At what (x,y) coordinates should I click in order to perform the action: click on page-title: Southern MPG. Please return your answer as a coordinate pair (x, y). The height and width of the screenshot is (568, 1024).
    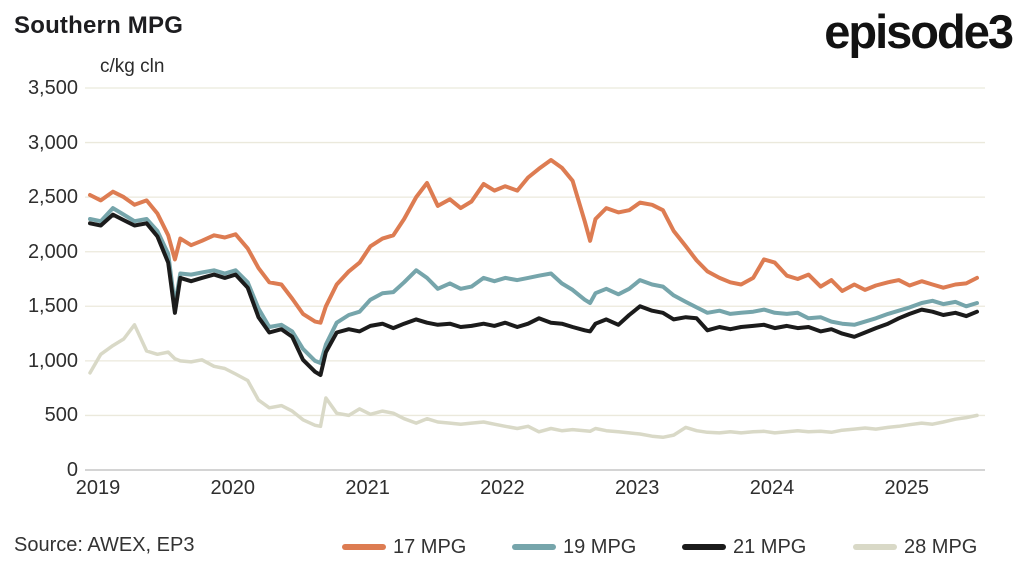
    Looking at the image, I should click on (99, 25).